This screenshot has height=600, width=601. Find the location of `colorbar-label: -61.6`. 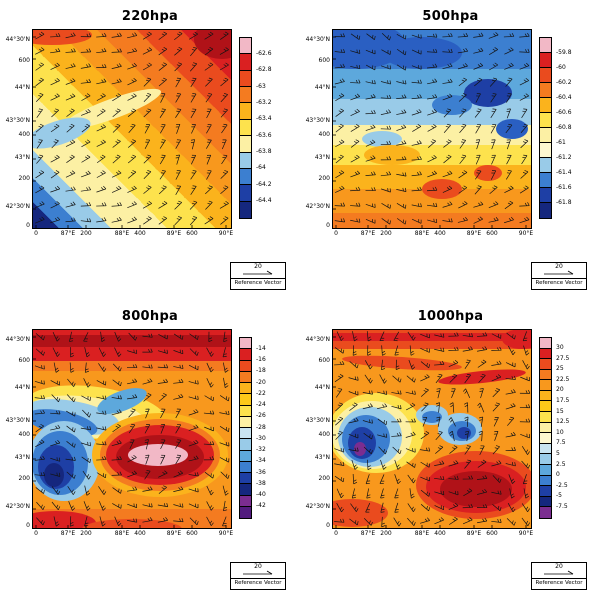

colorbar-label: -61.6 is located at coordinates (564, 187).